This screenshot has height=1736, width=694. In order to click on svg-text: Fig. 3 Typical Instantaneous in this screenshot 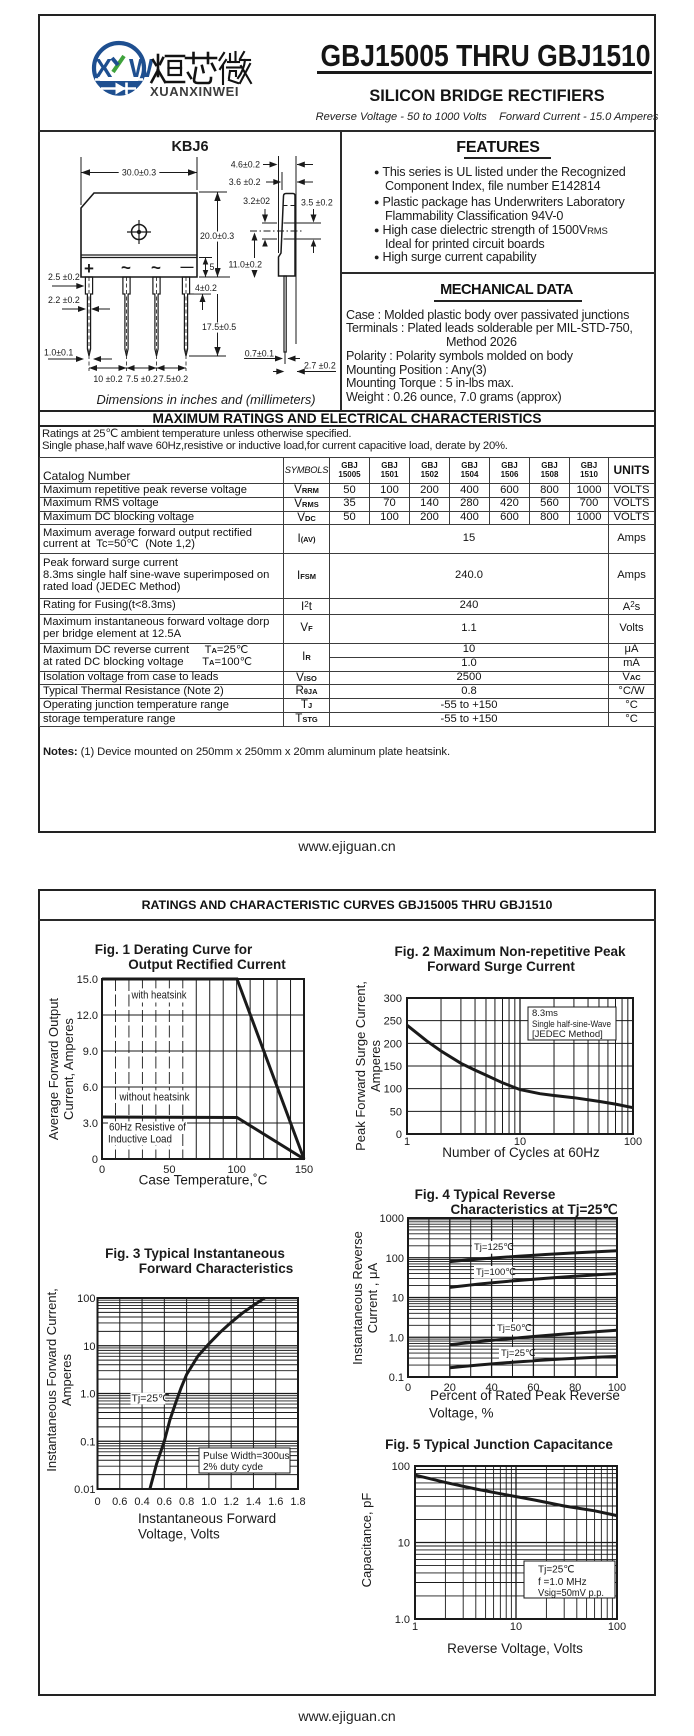, I will do `click(195, 1253)`.